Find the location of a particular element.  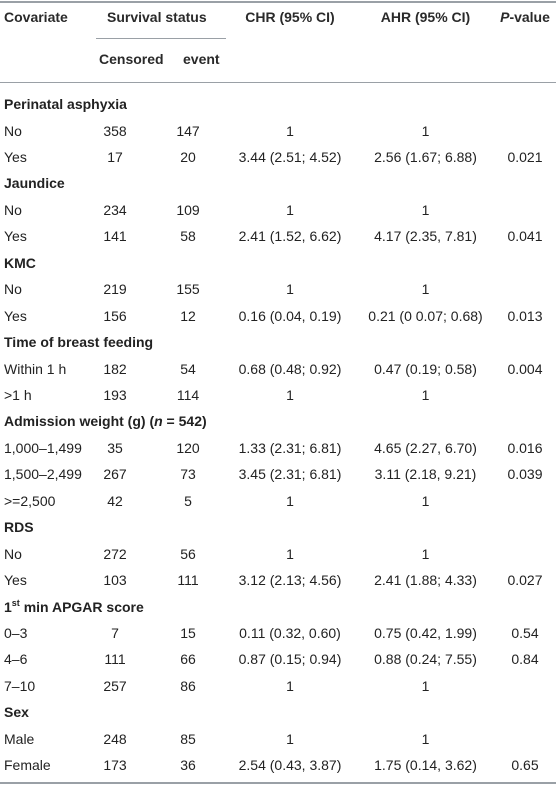

censored-cell: 156 is located at coordinates (115, 315).